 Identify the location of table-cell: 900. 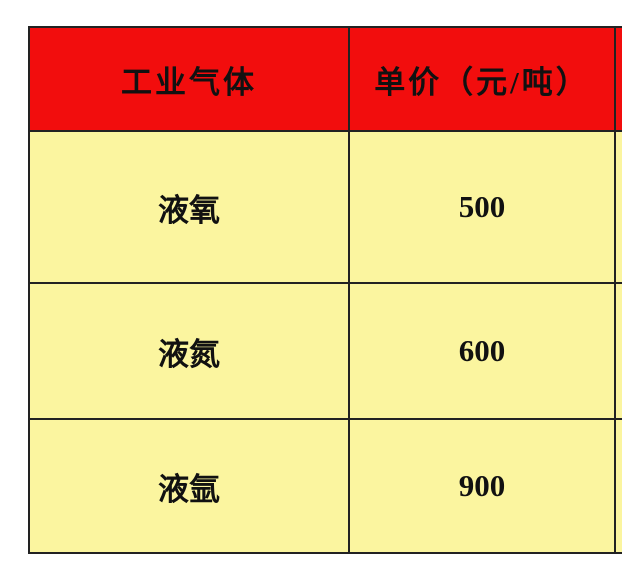
(482, 486).